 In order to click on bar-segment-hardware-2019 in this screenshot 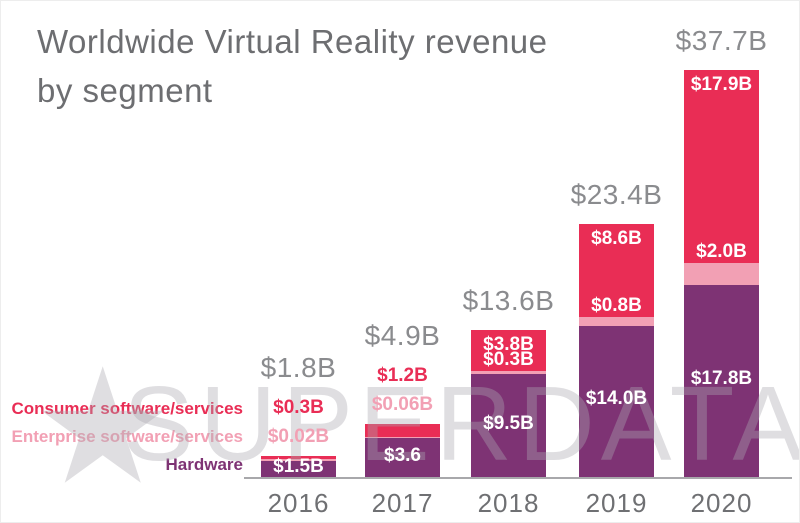, I will do `click(616, 401)`.